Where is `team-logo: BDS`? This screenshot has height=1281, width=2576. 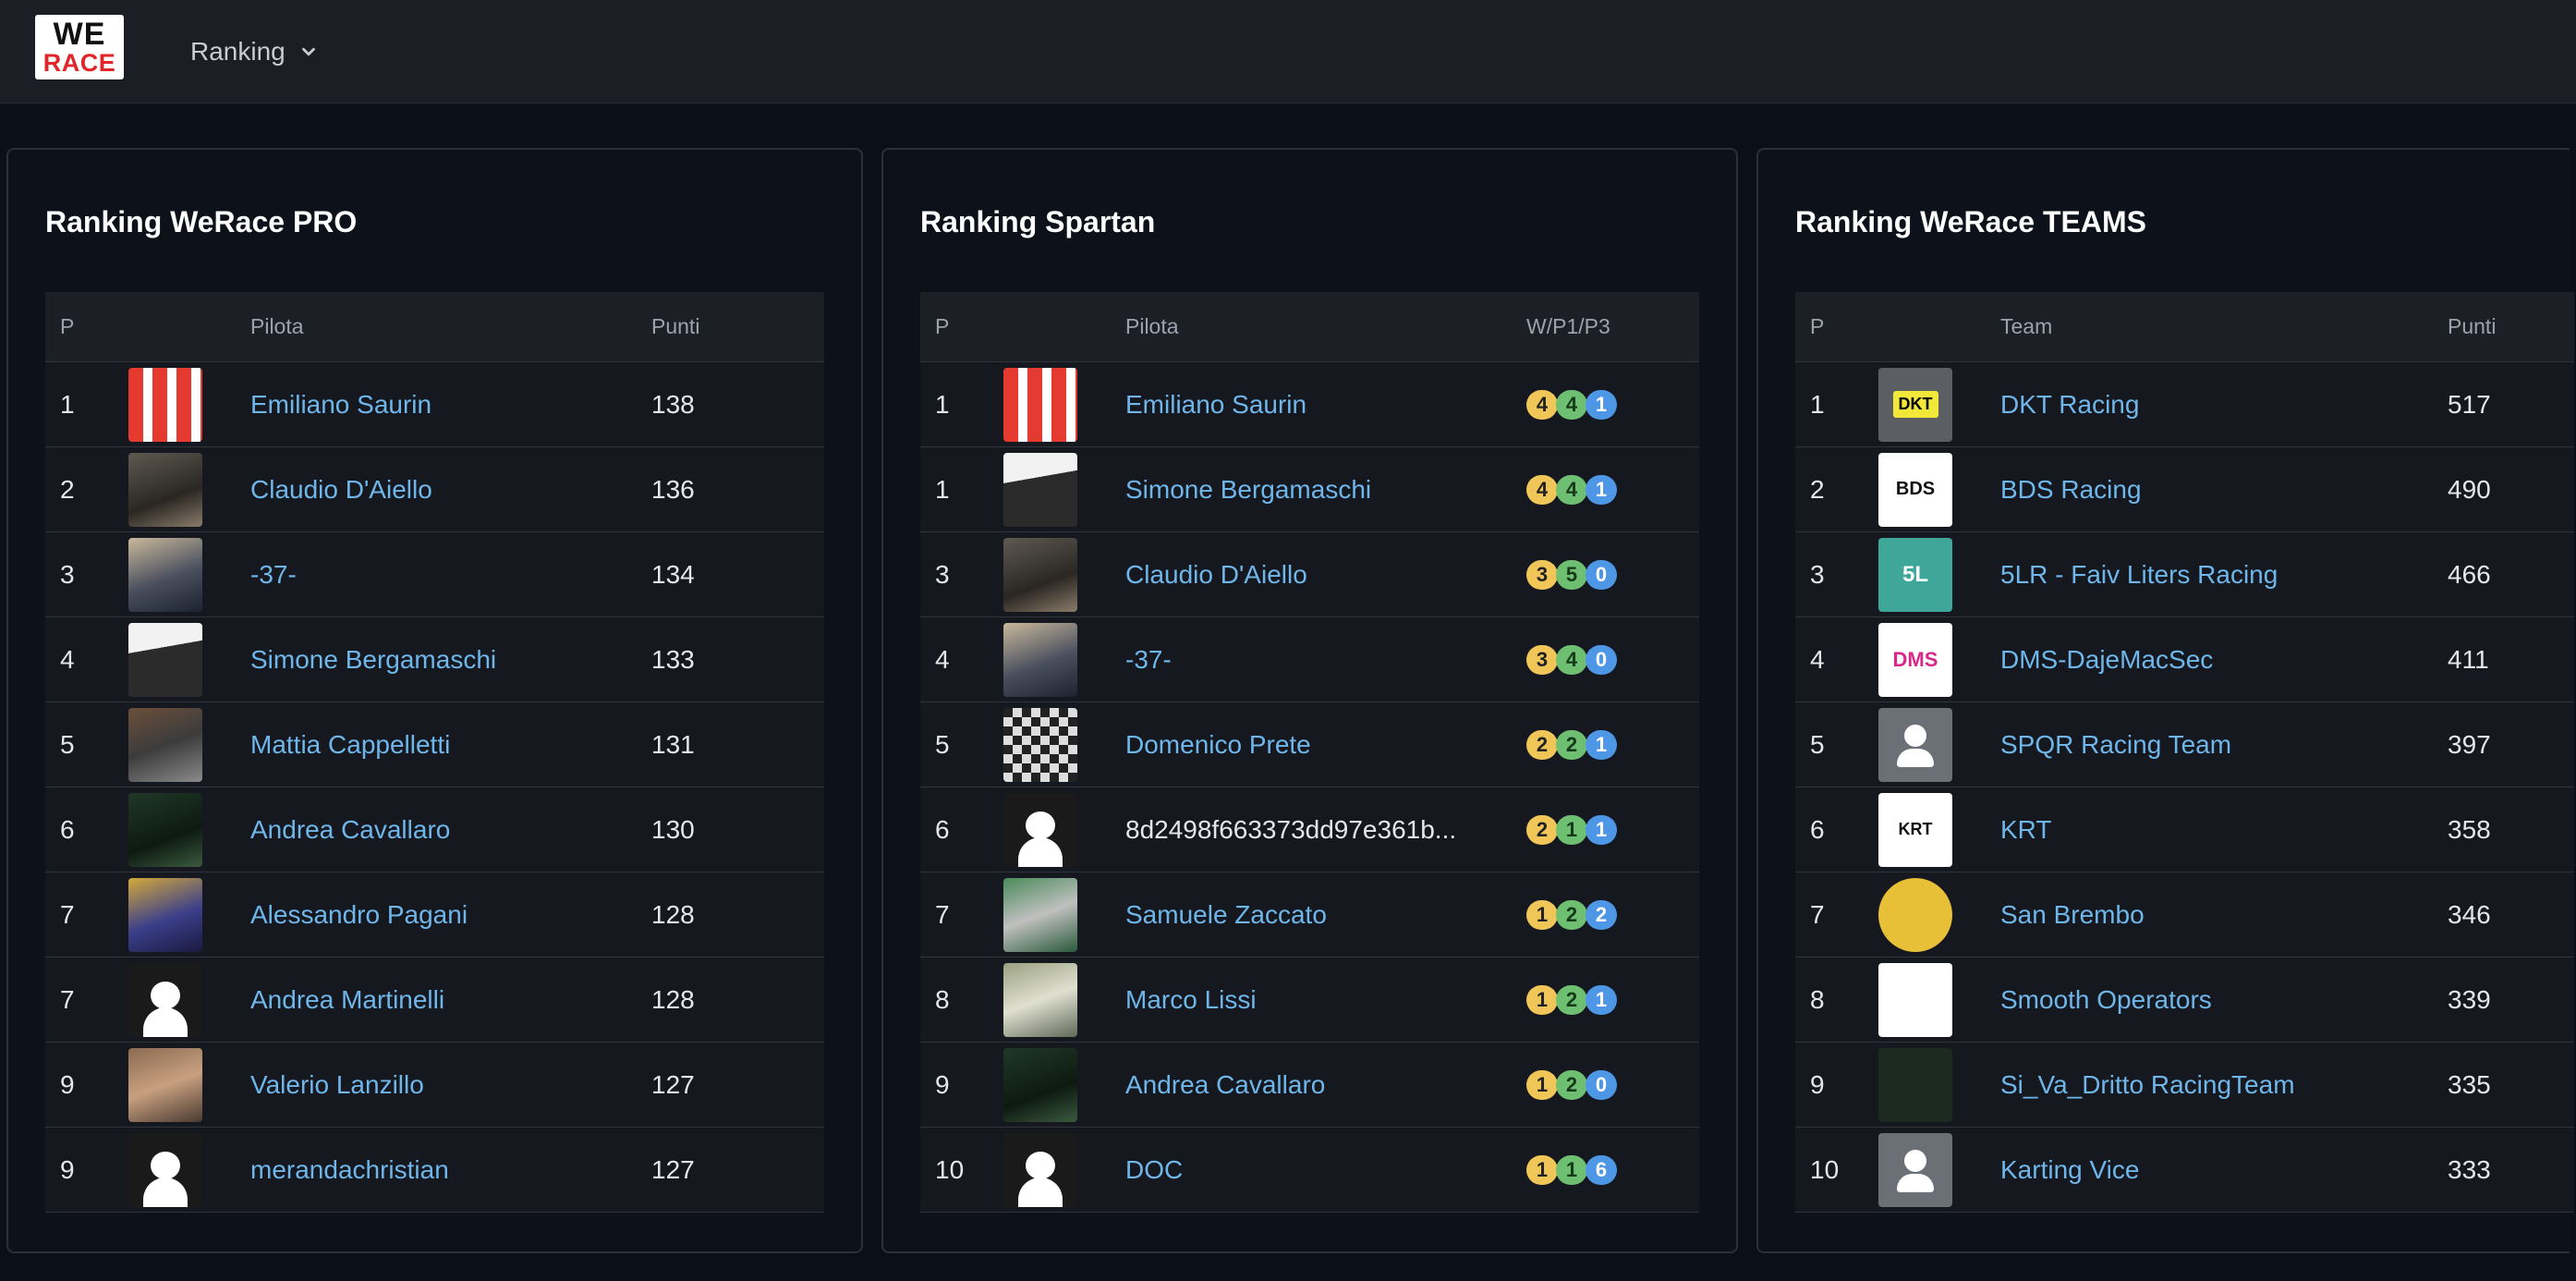
team-logo: BDS is located at coordinates (1915, 489).